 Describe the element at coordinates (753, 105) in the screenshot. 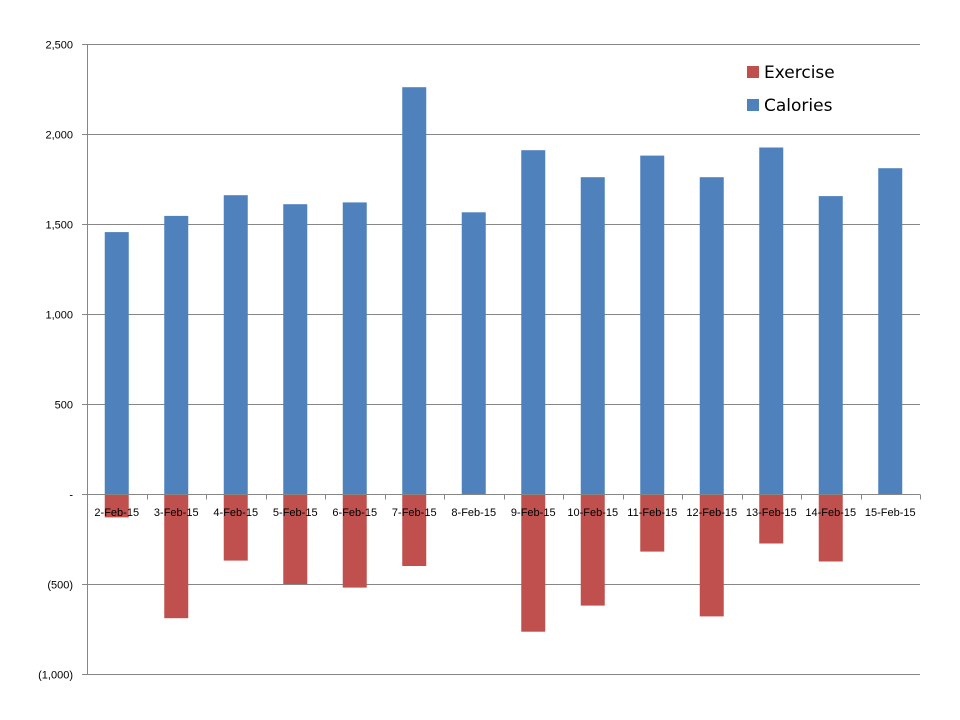

I see `legend-swatch-calories` at that location.